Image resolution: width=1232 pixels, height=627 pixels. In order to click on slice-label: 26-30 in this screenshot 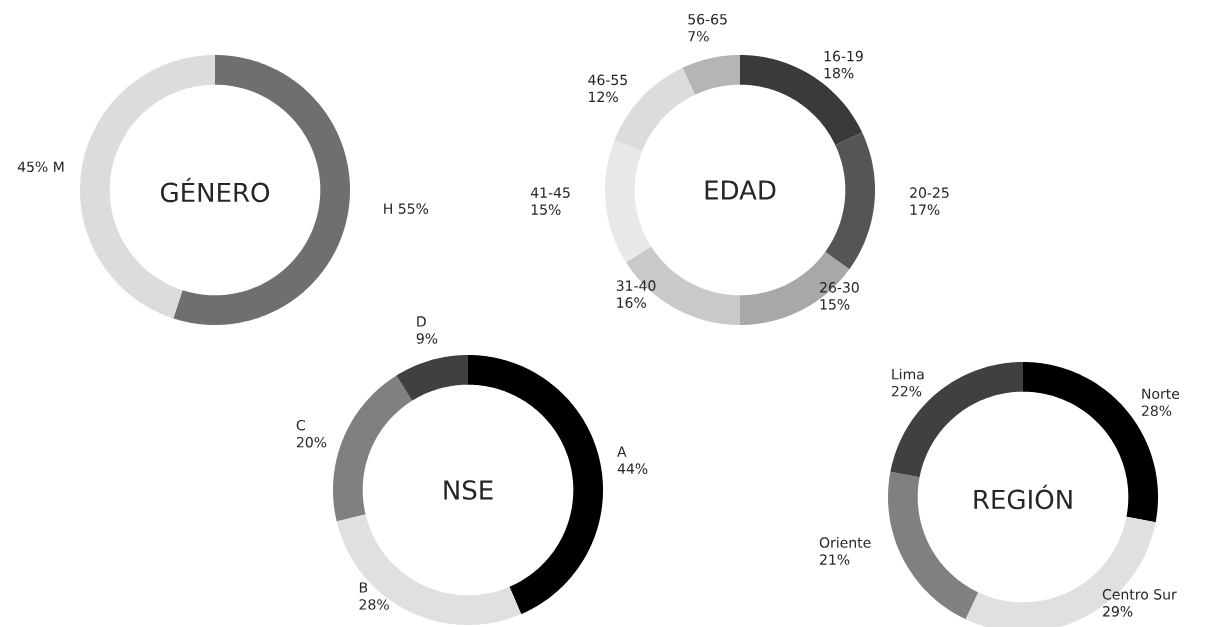, I will do `click(839, 287)`.